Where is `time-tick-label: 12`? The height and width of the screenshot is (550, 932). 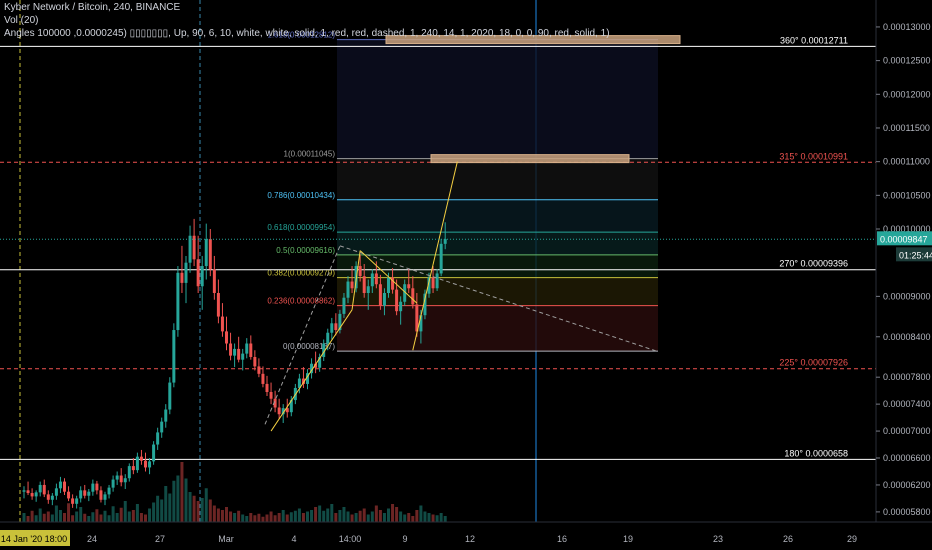
time-tick-label: 12 is located at coordinates (470, 539).